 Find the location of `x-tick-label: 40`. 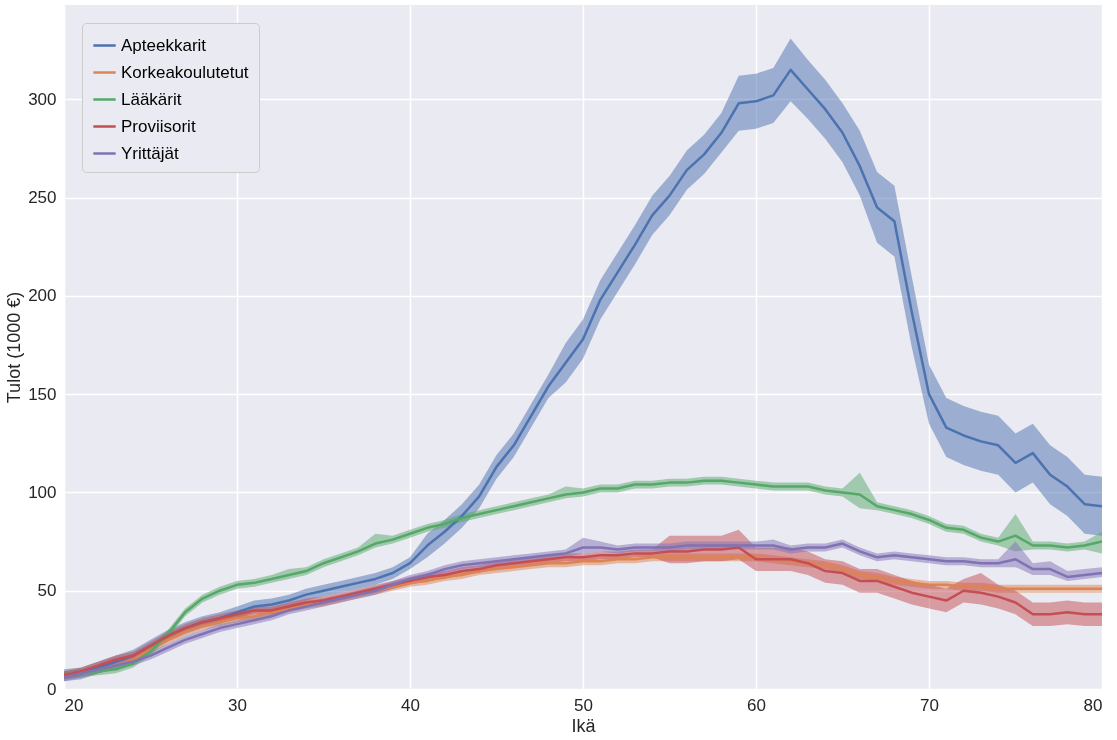

x-tick-label: 40 is located at coordinates (410, 705).